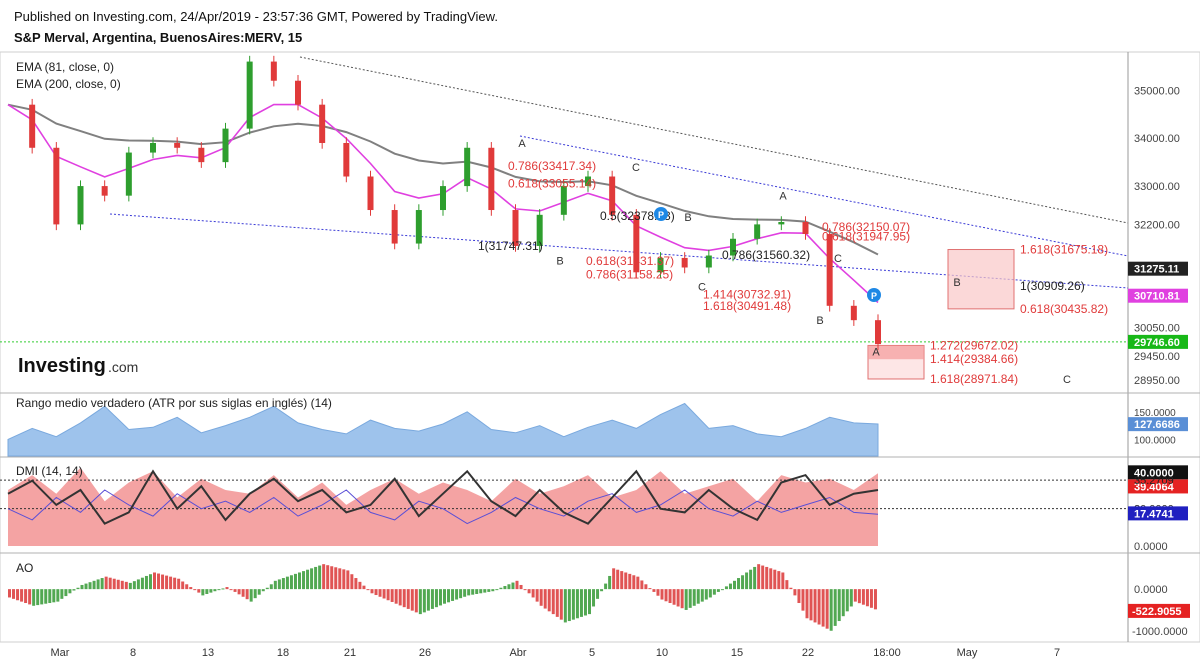 This screenshot has height=661, width=1200. I want to click on dmi-plus-line, so click(443, 507).